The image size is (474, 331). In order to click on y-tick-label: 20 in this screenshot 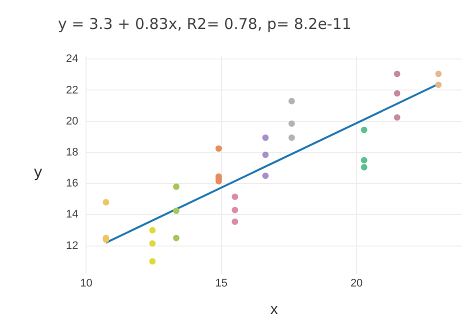, I will do `click(72, 121)`.